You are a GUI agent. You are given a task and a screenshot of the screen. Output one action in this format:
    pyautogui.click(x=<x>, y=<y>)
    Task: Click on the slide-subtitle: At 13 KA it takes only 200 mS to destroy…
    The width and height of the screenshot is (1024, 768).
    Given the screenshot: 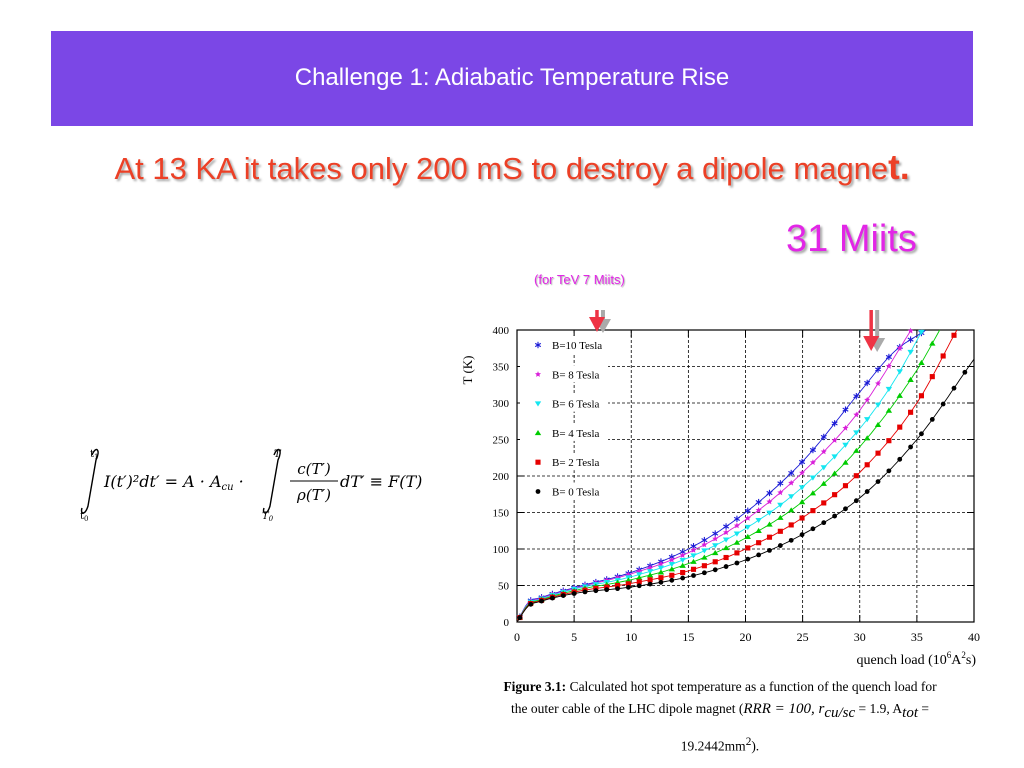 What is the action you would take?
    pyautogui.click(x=512, y=168)
    